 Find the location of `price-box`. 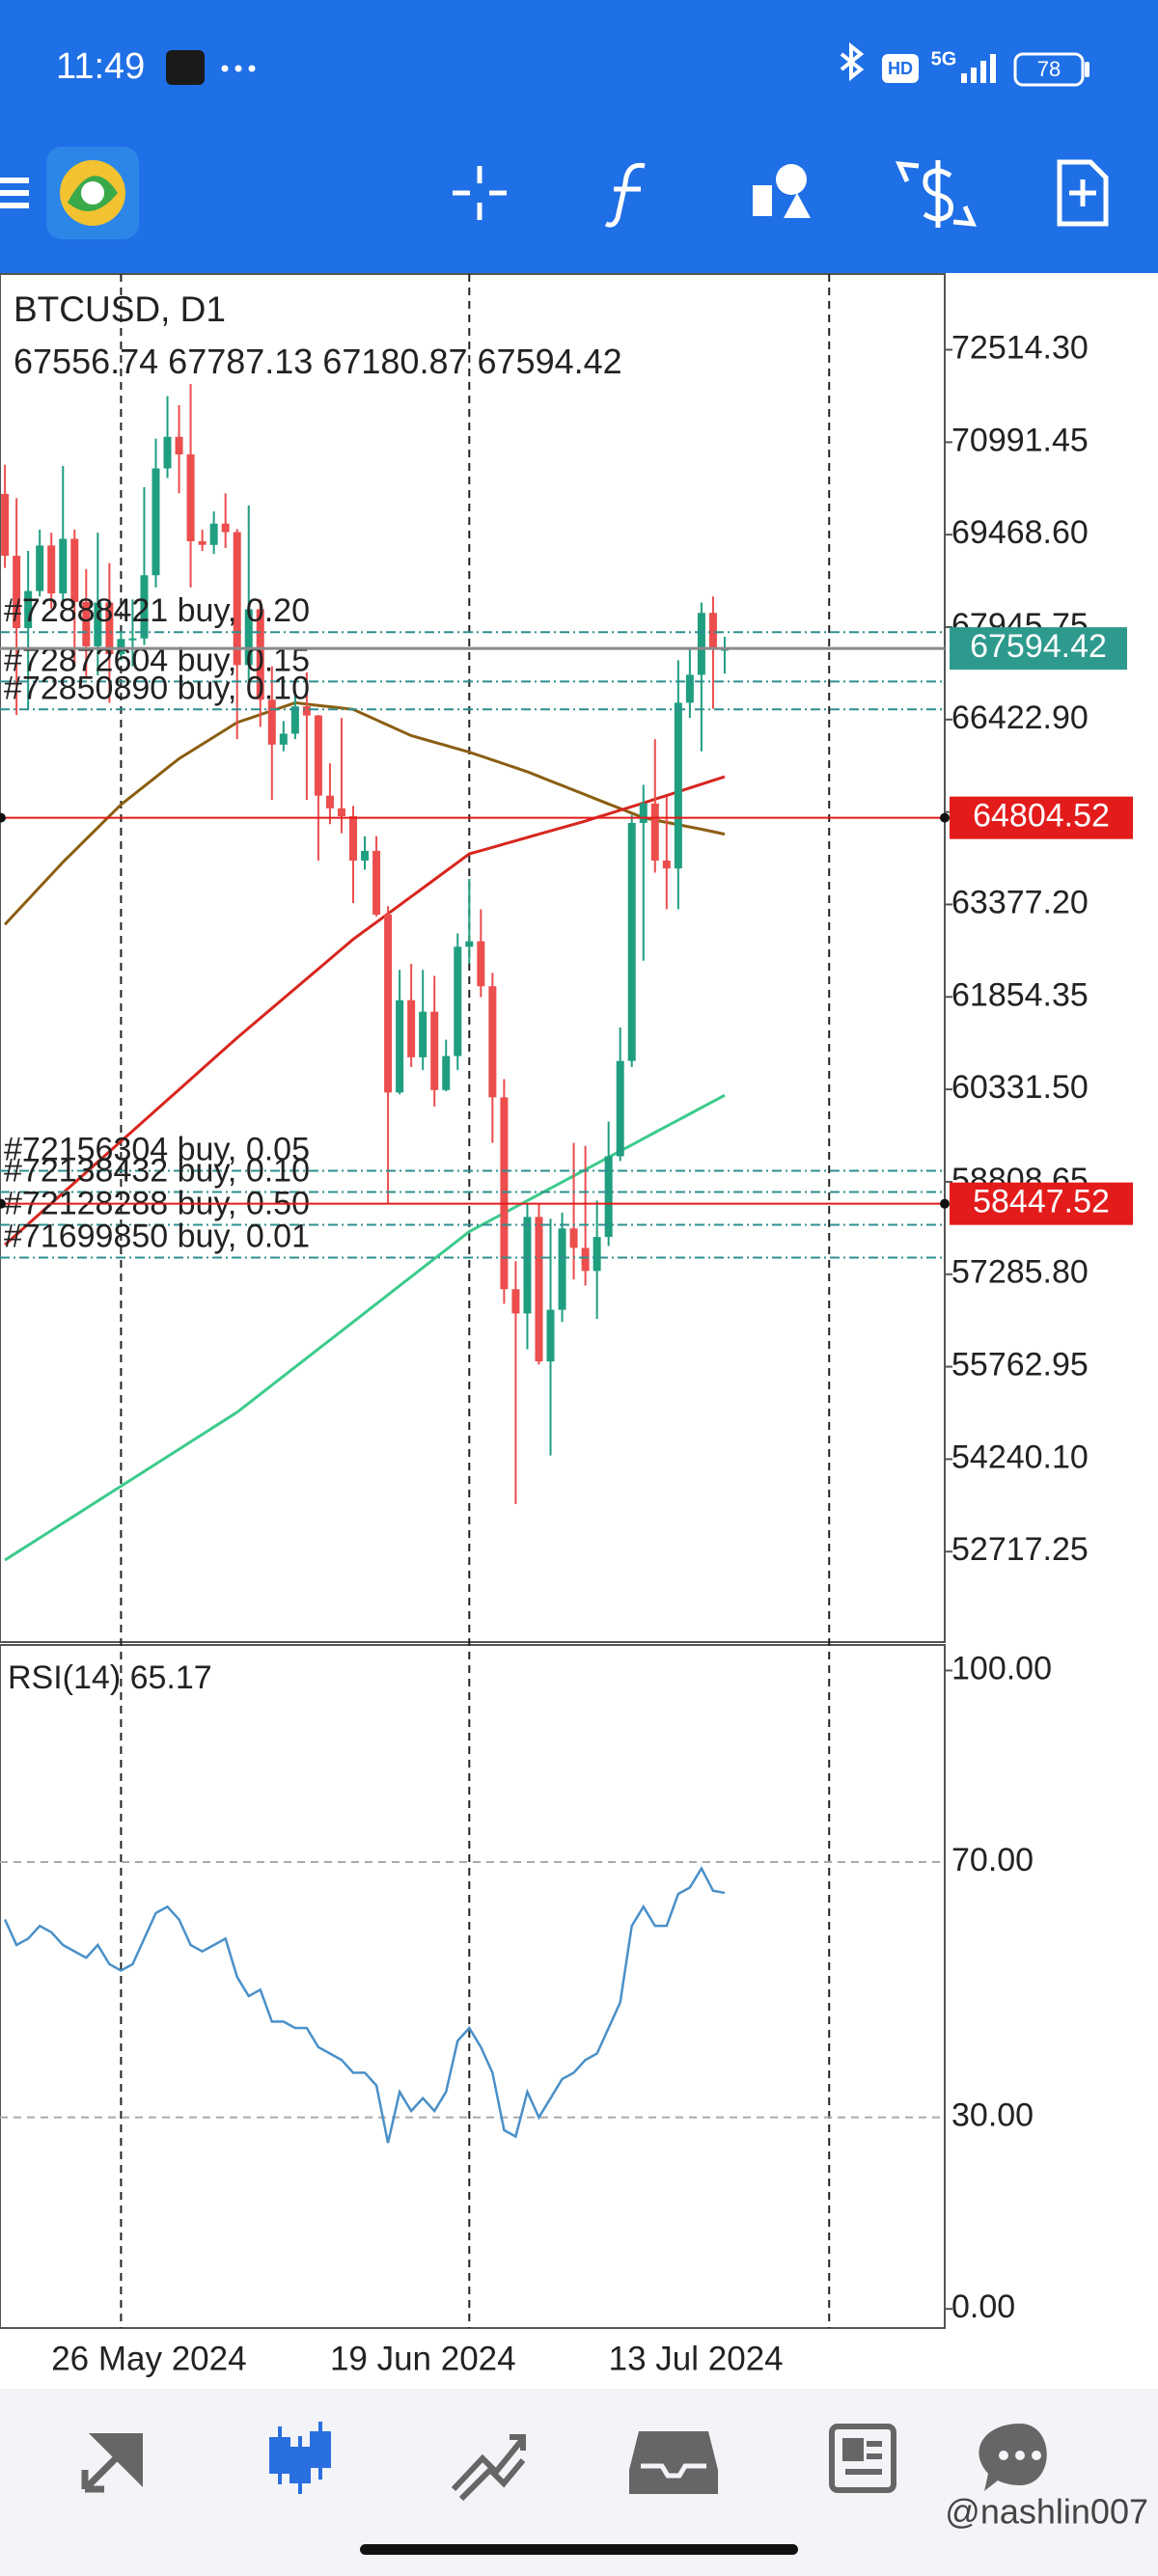

price-box is located at coordinates (1041, 1204).